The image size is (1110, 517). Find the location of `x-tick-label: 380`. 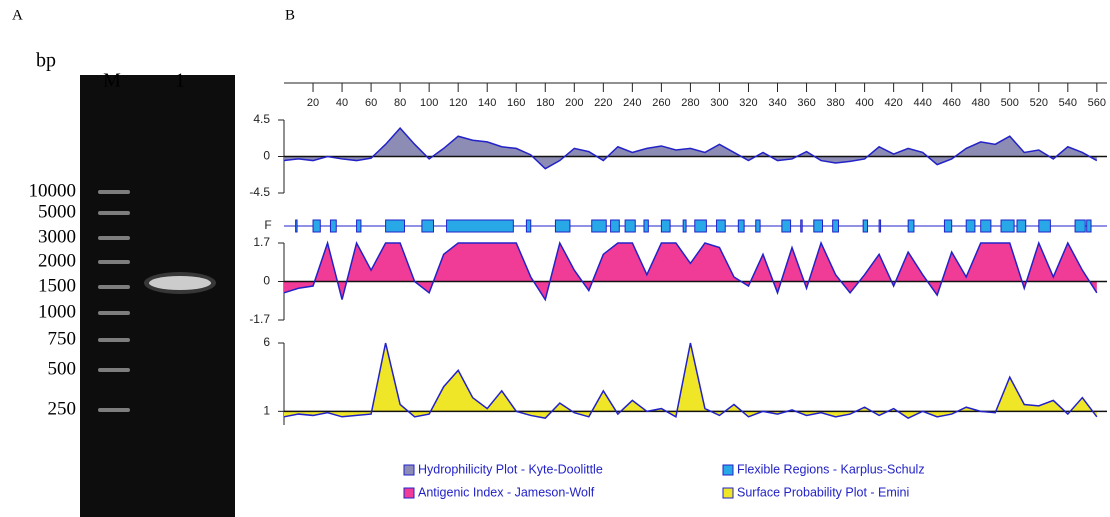

x-tick-label: 380 is located at coordinates (835, 103).